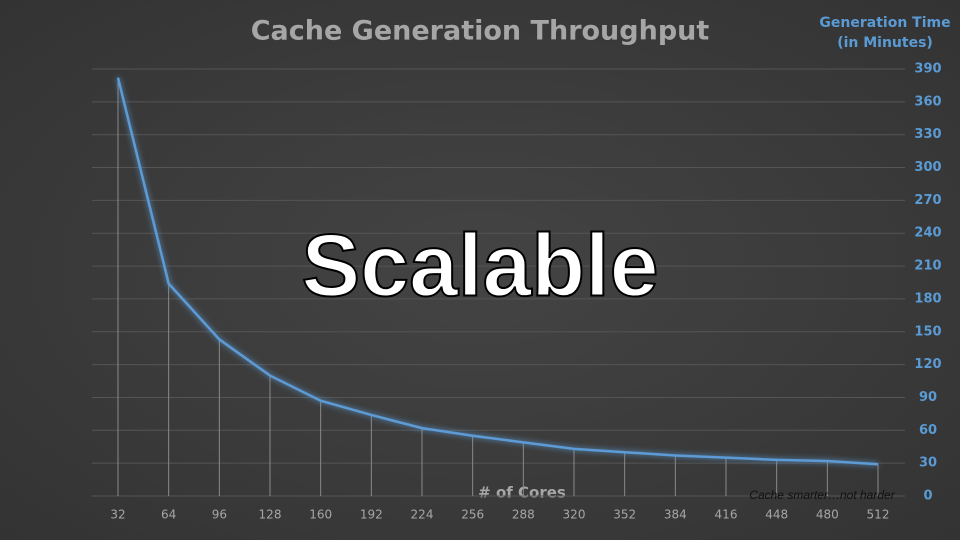  Describe the element at coordinates (822, 495) in the screenshot. I see `footnote: Cache smarter…not harder` at that location.